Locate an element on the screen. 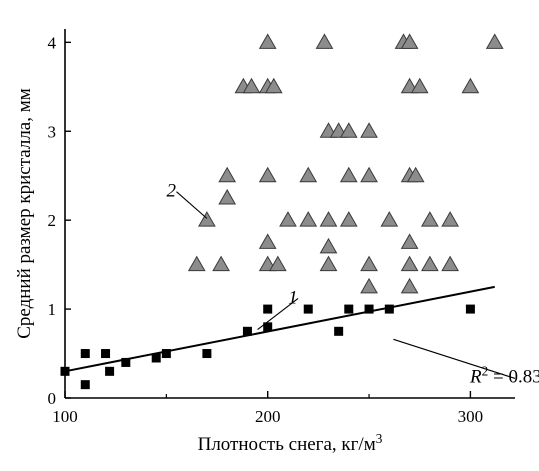 This screenshot has height=471, width=539. y-tick-label: 4 is located at coordinates (52, 42).